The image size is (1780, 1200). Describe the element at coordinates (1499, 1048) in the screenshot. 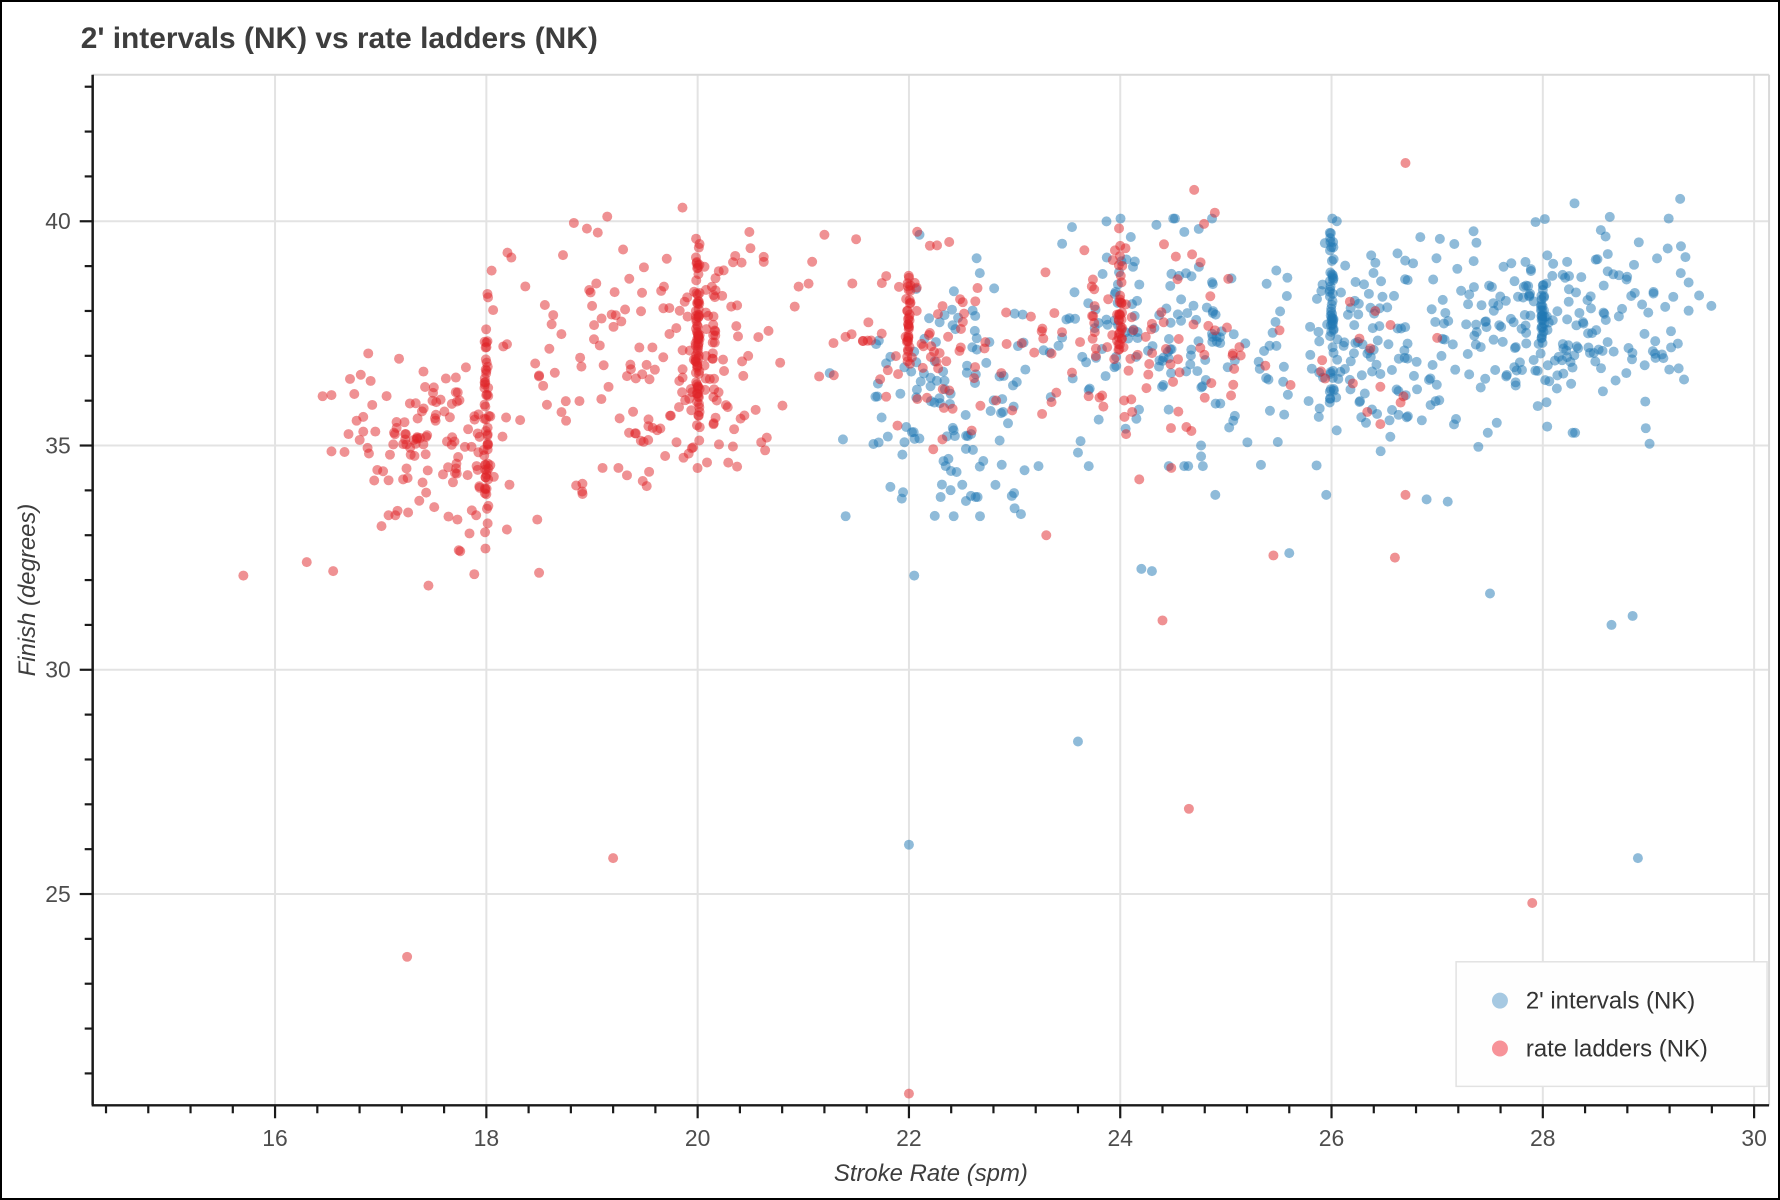

I see `legend-marker-ladders` at that location.